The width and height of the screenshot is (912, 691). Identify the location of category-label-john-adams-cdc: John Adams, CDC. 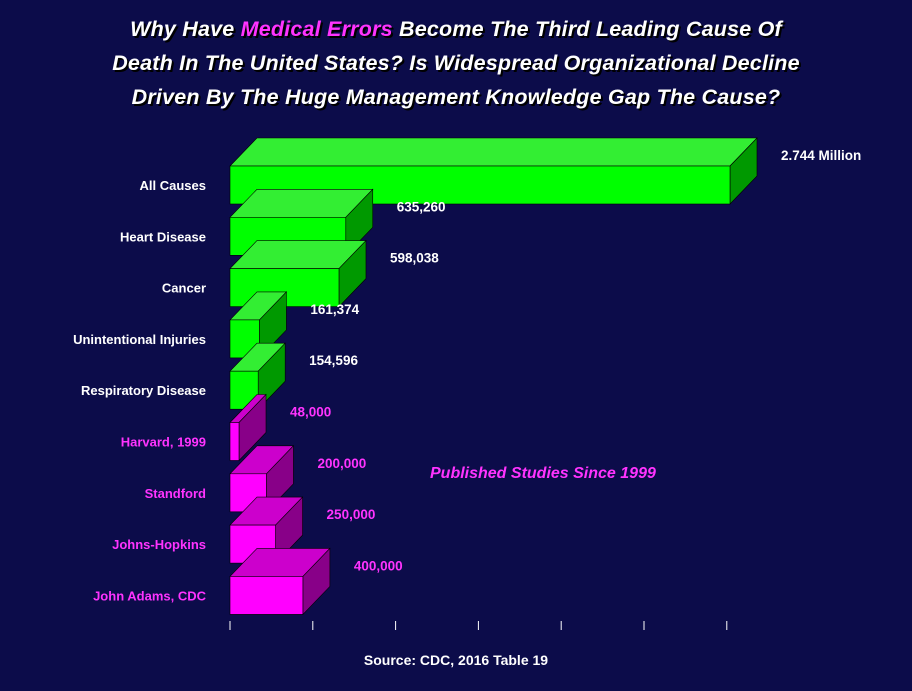
(150, 595).